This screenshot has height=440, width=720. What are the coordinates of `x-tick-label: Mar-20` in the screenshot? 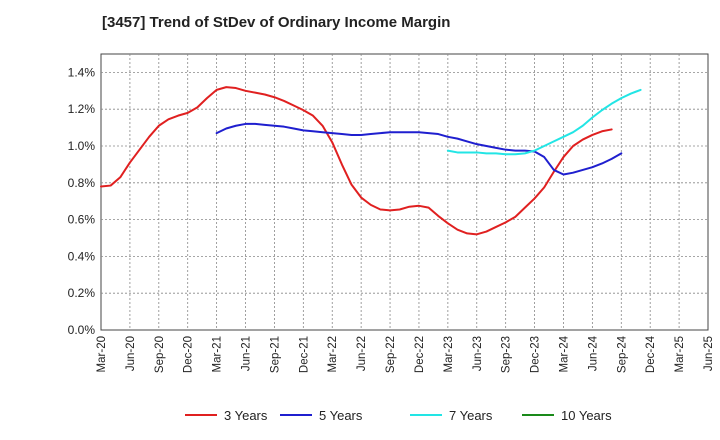 It's located at (102, 354).